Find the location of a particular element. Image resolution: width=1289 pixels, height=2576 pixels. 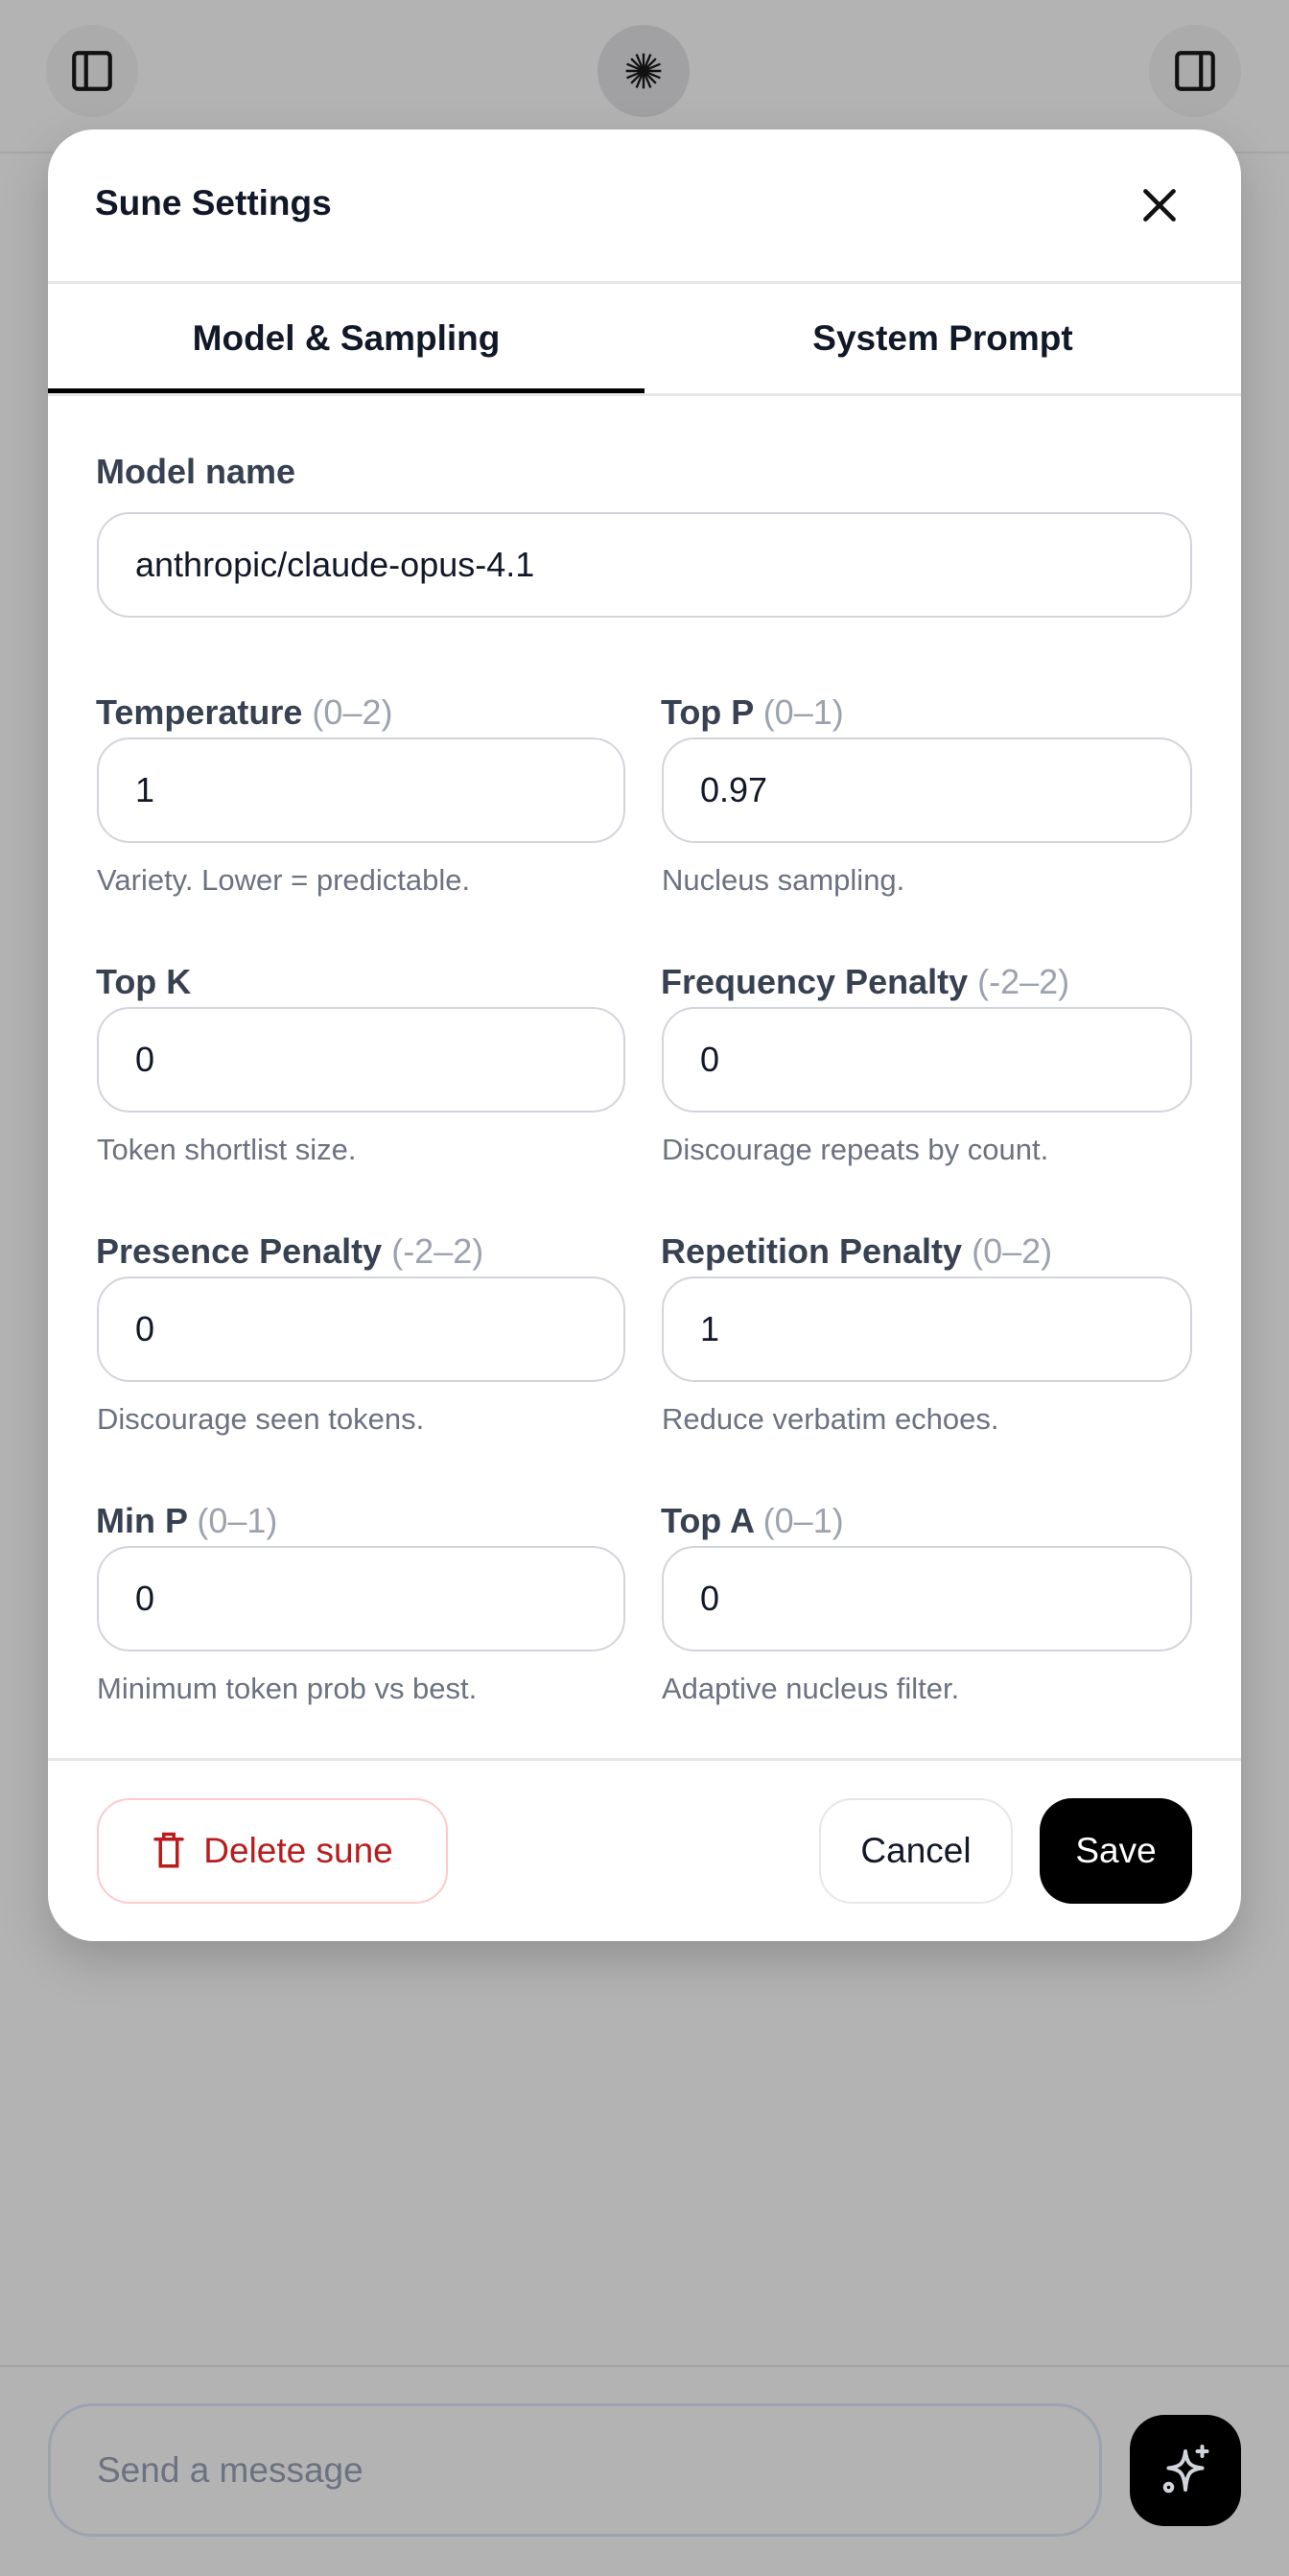

field-label: Temperature is located at coordinates (199, 712).